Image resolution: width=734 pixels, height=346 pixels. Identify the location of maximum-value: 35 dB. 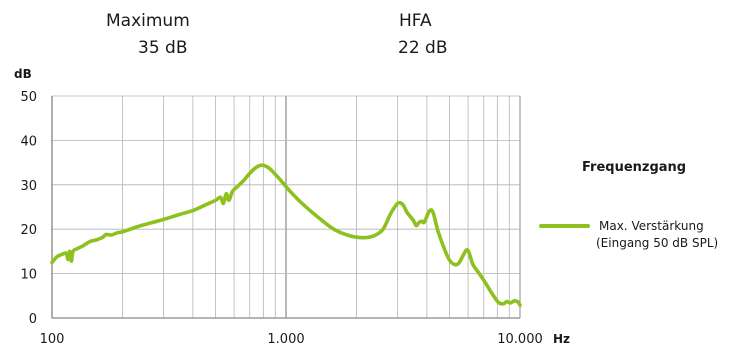
(163, 48).